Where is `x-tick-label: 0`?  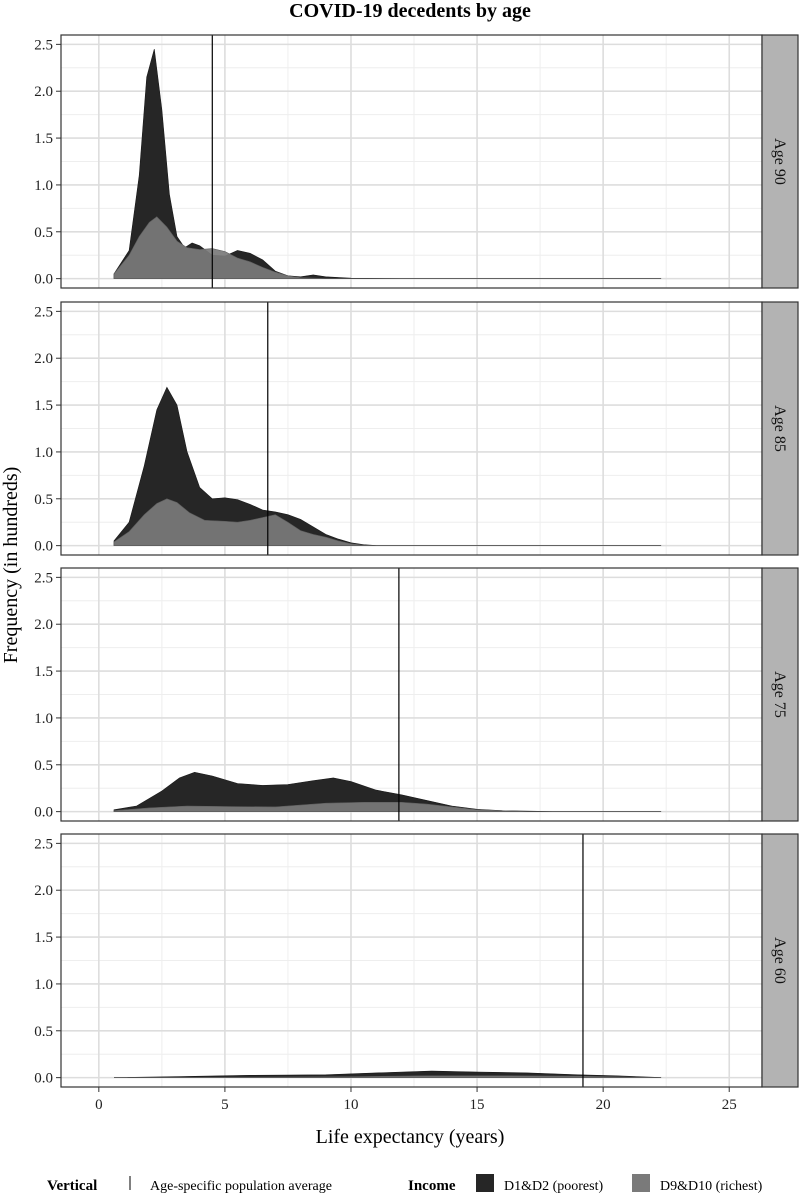
x-tick-label: 0 is located at coordinates (99, 1105).